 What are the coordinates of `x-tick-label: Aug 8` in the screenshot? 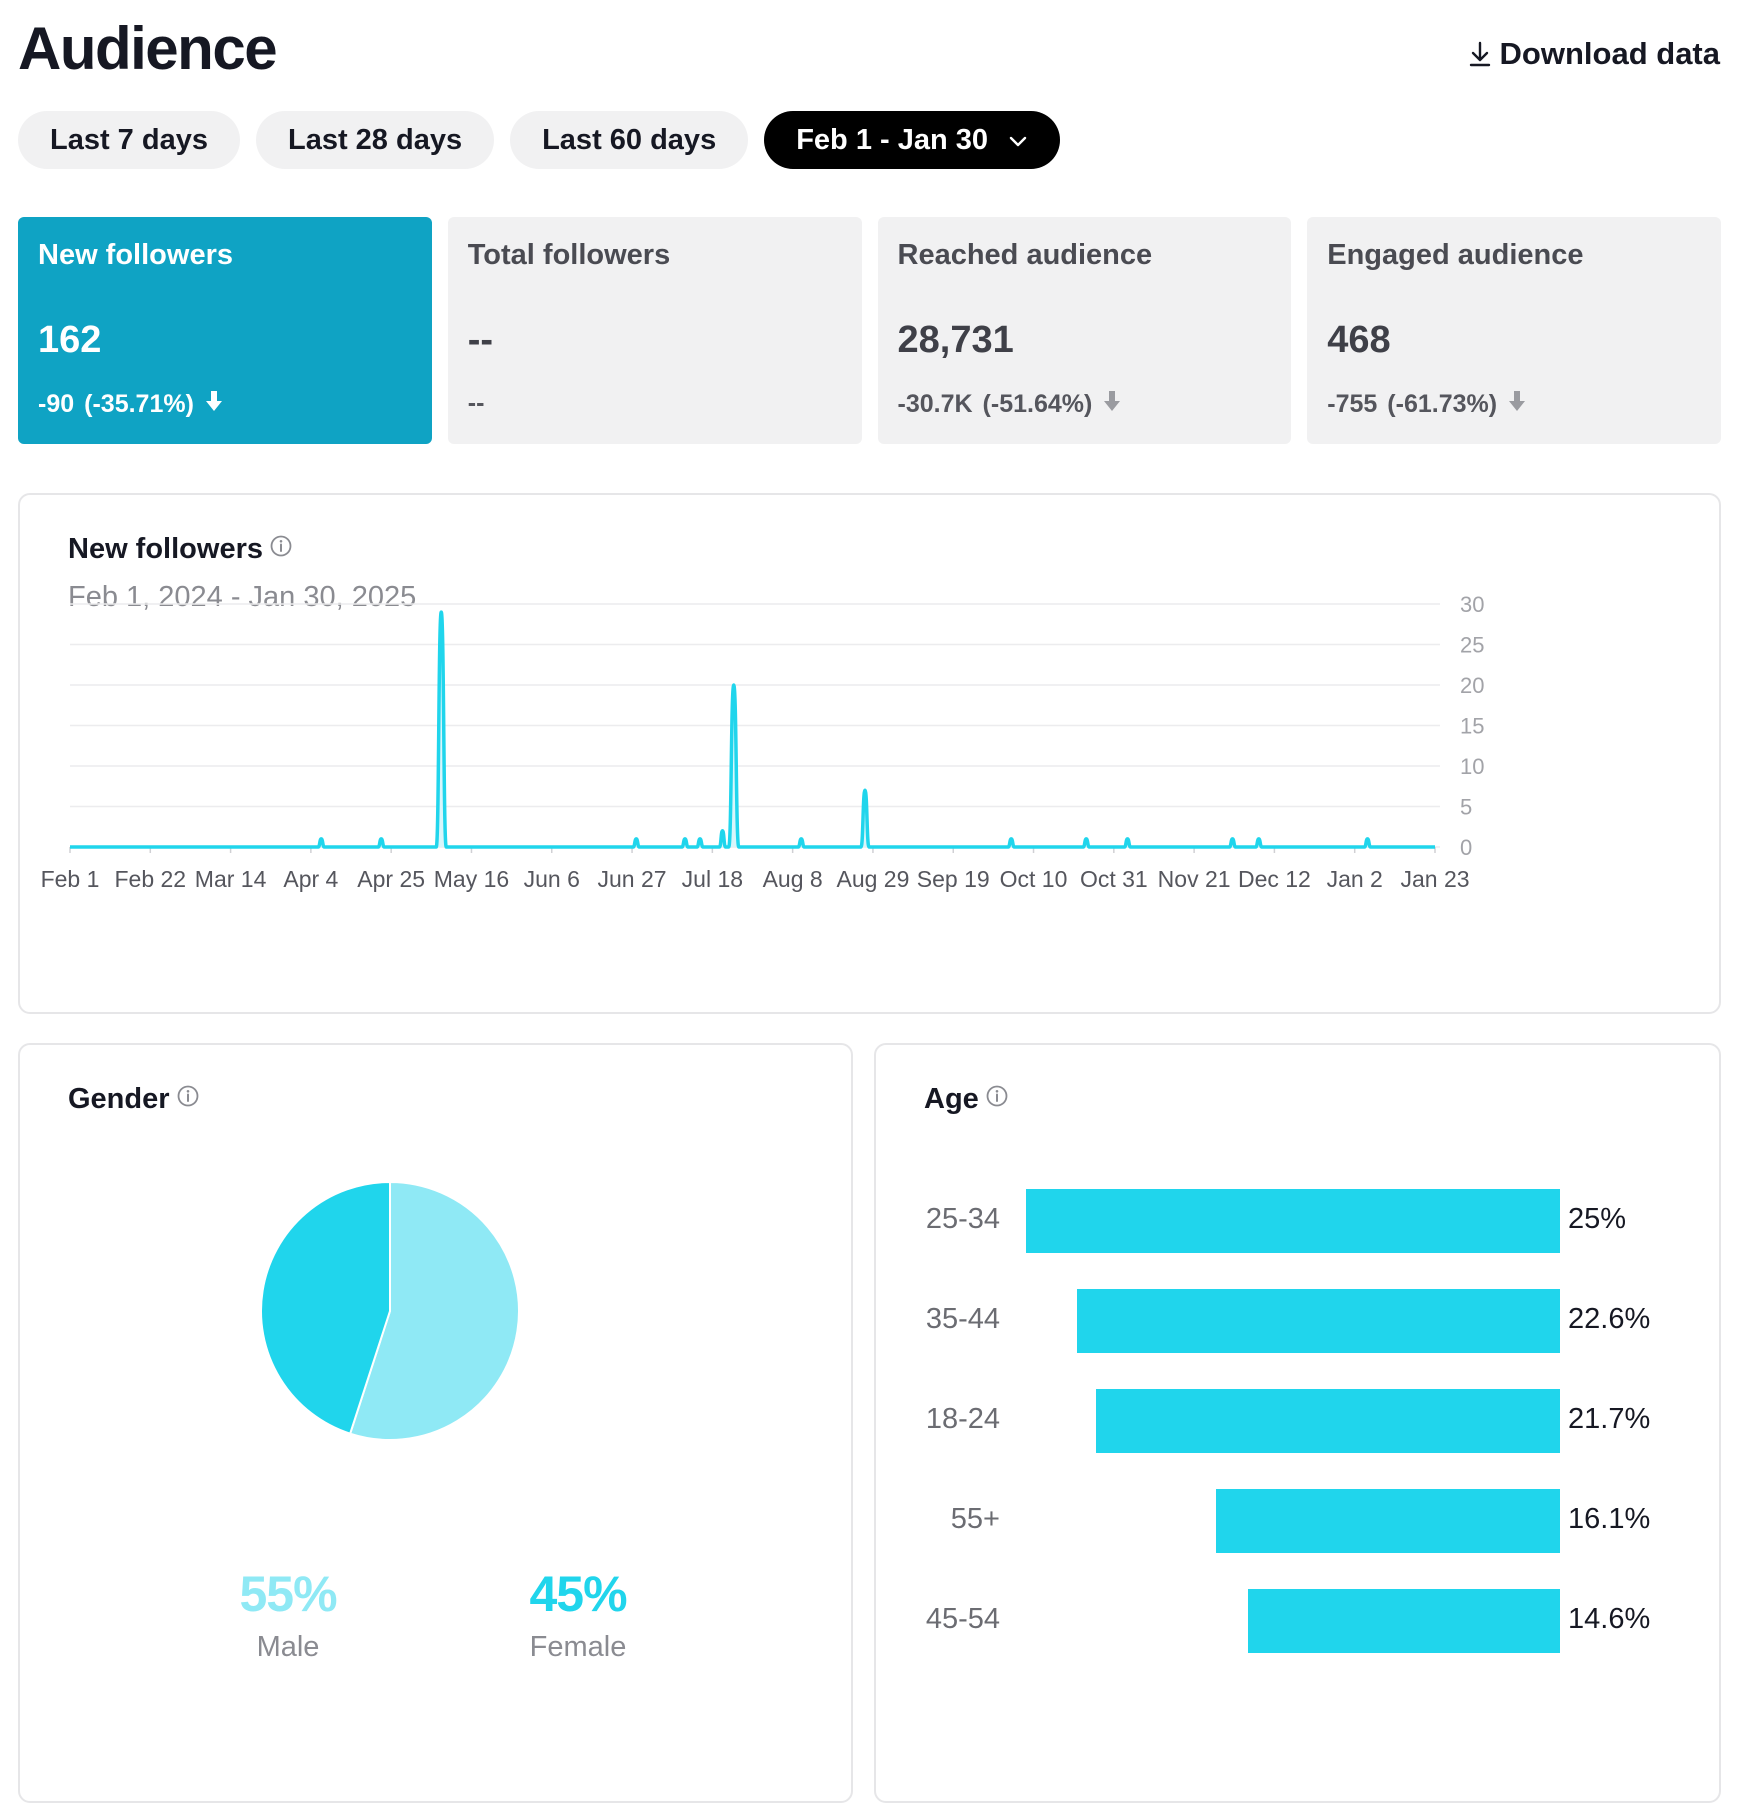 It's located at (793, 879).